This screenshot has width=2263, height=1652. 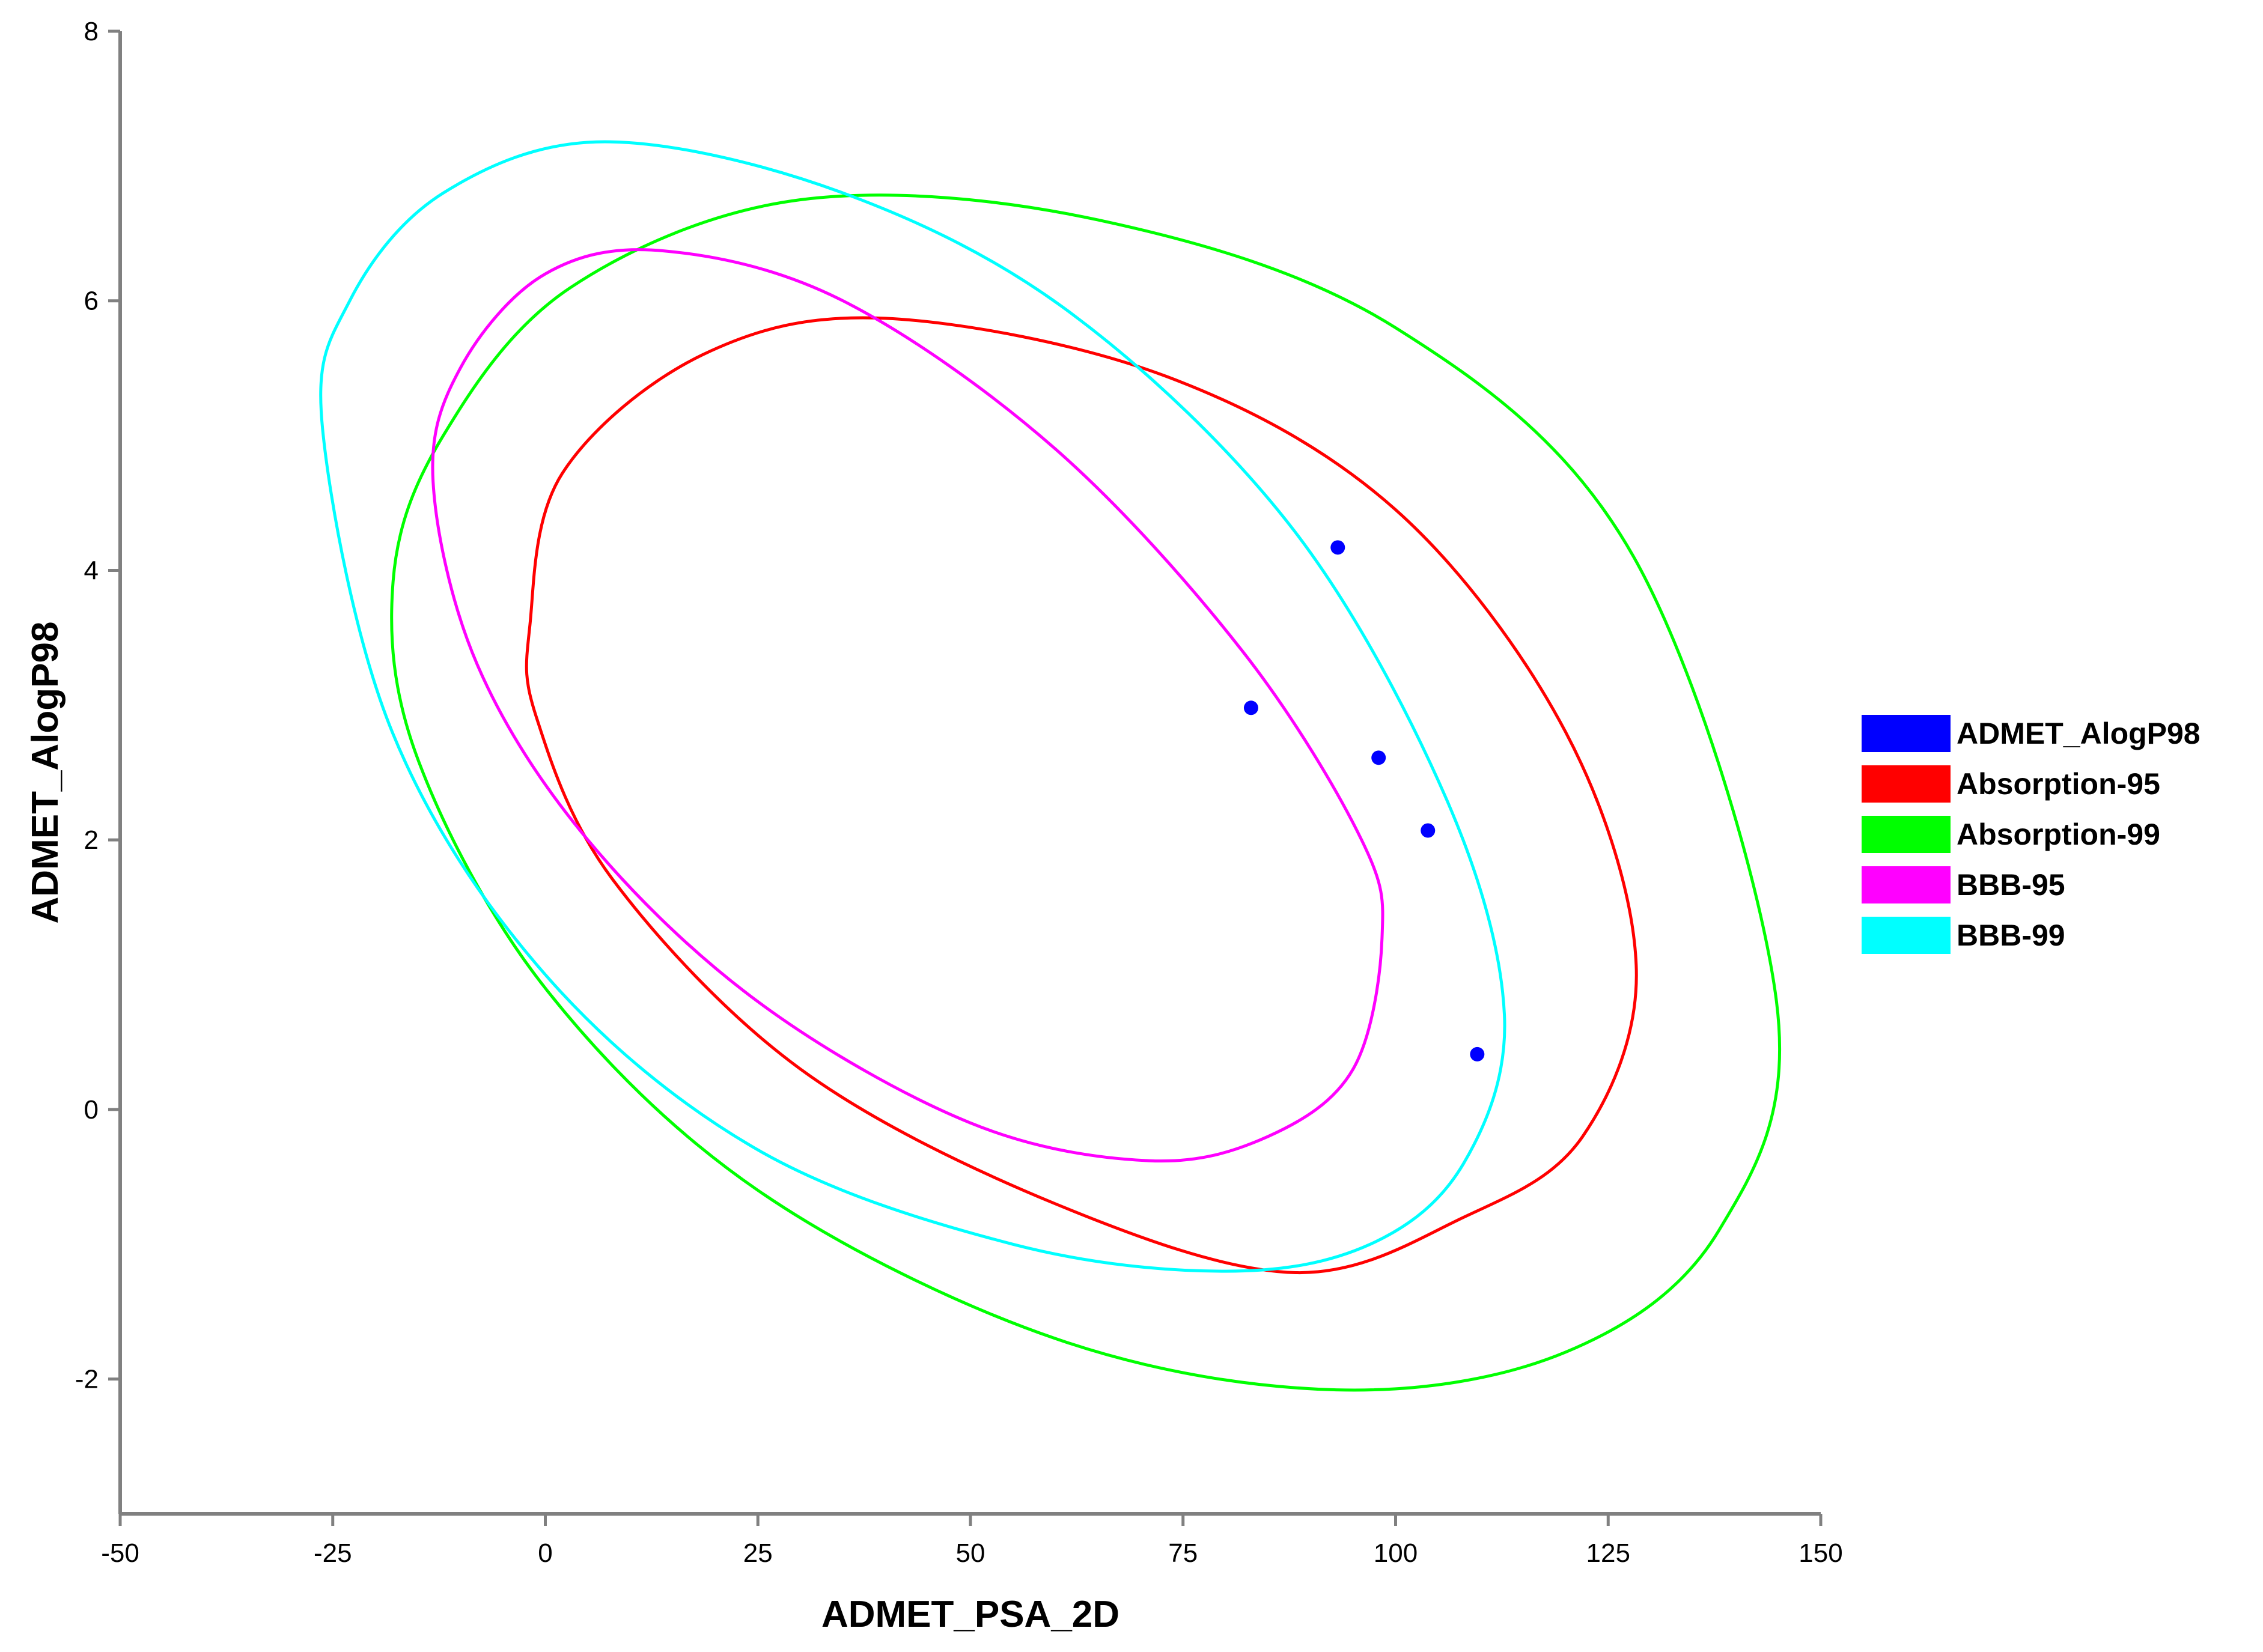 I want to click on x-tick-label: 75, so click(x=1183, y=1553).